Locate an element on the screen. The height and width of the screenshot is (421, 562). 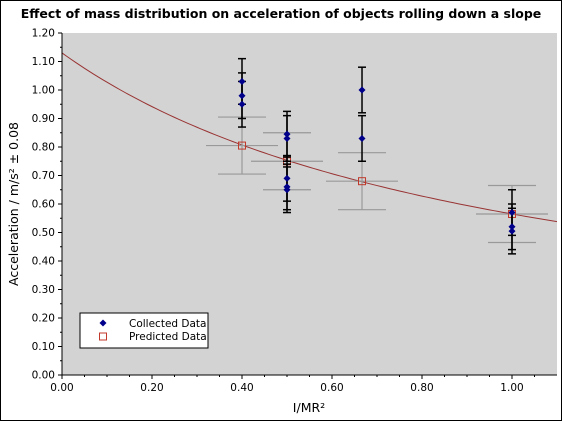
x-tick-label: 0.40 is located at coordinates (241, 388).